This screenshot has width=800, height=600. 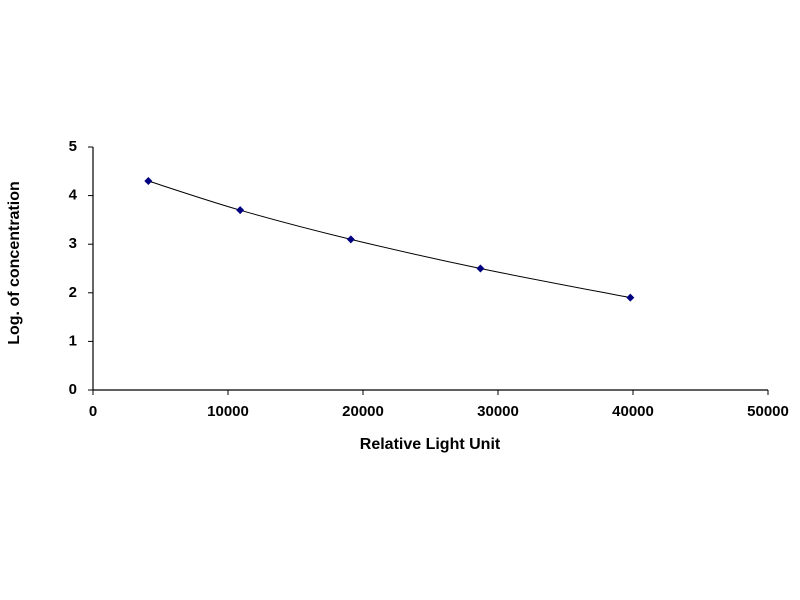 I want to click on x-tick-label: 30000, so click(x=498, y=411).